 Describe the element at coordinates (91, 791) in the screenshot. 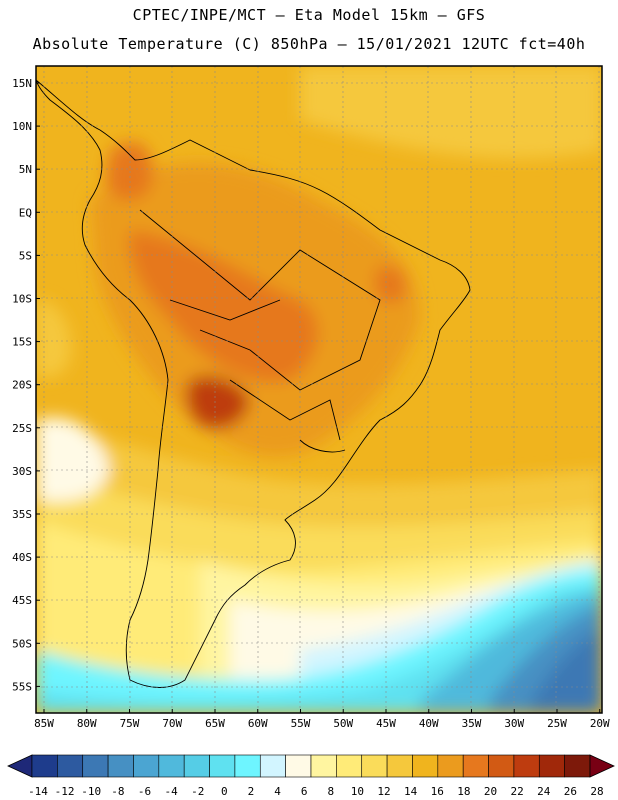

I see `colorbar-label: -10` at that location.